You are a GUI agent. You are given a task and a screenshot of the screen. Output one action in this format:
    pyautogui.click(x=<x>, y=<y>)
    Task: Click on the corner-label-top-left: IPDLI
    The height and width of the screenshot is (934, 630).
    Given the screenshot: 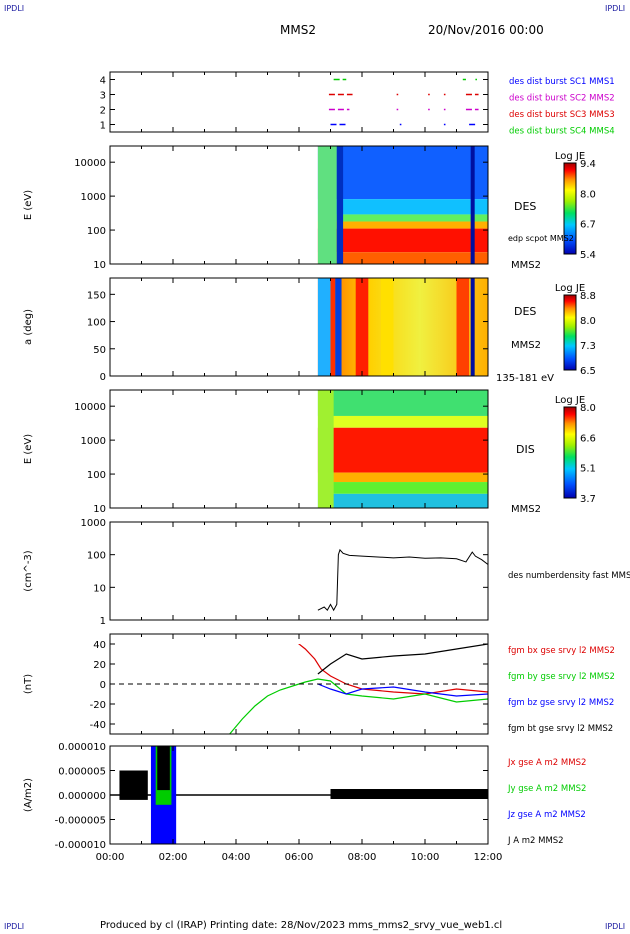 What is the action you would take?
    pyautogui.click(x=14, y=8)
    